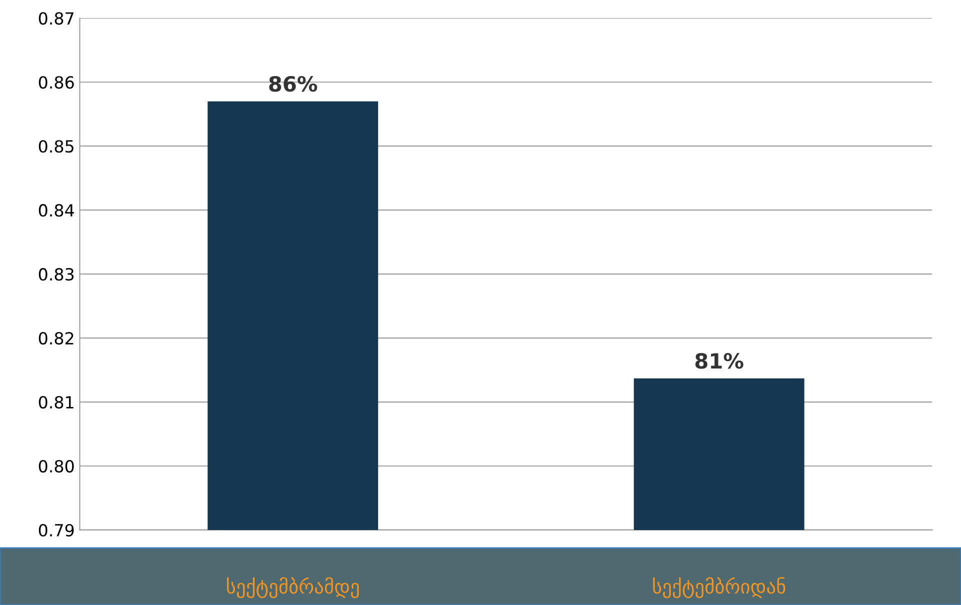 This screenshot has height=605, width=961. I want to click on y-tick-label: 0.87, so click(56, 18).